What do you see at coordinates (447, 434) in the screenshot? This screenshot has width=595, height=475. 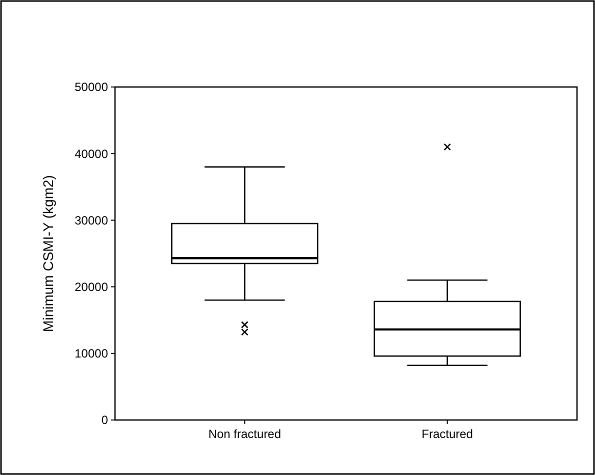 I see `x-tick-label: Fractured` at bounding box center [447, 434].